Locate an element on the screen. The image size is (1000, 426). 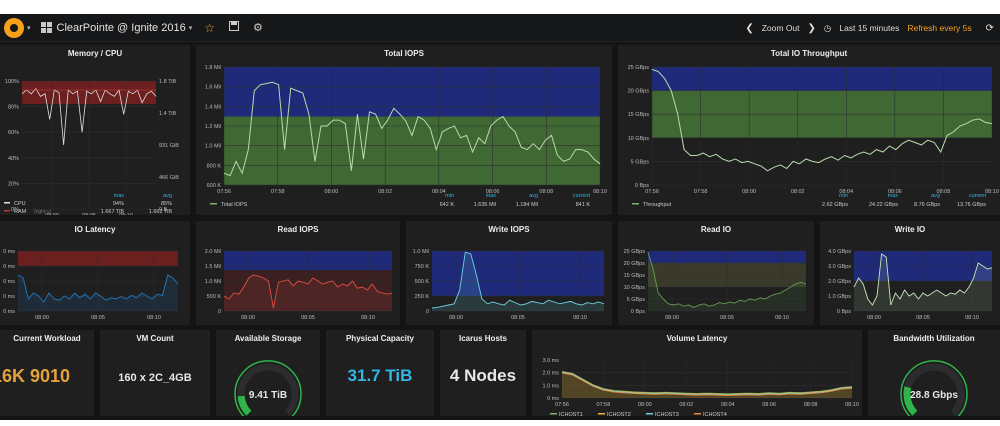
logo-menu-caret-icon: ▾ is located at coordinates (29, 28).